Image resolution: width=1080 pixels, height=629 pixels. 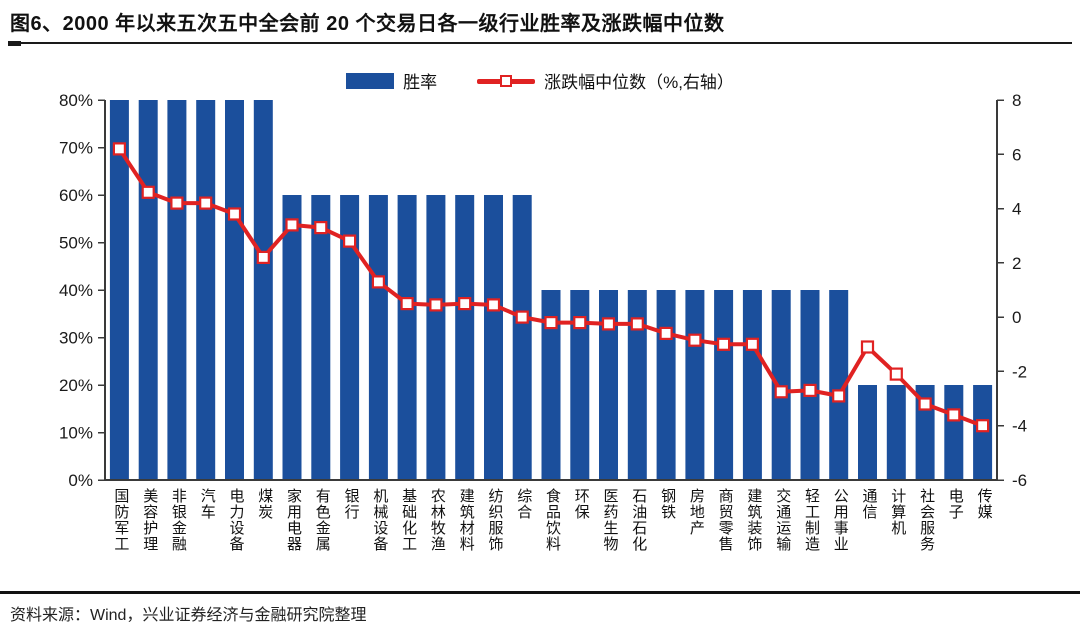 What do you see at coordinates (552, 520) in the screenshot?
I see `x-axis-label: 食品饮料` at bounding box center [552, 520].